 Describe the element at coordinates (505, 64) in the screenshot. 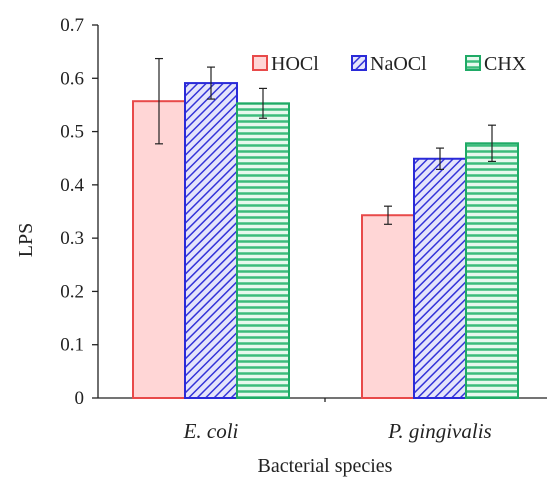

I see `legend-label-chx: CHX` at that location.